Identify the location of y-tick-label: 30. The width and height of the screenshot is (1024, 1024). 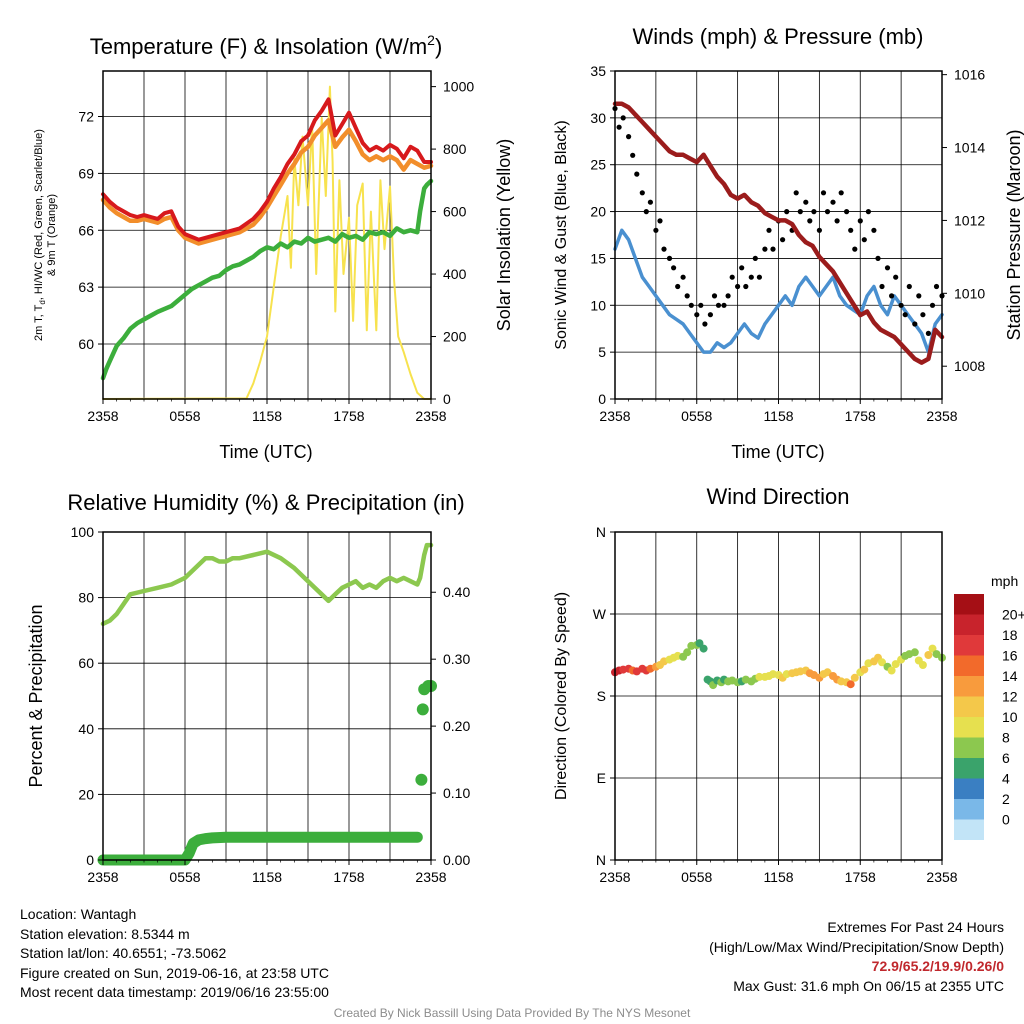
(598, 118).